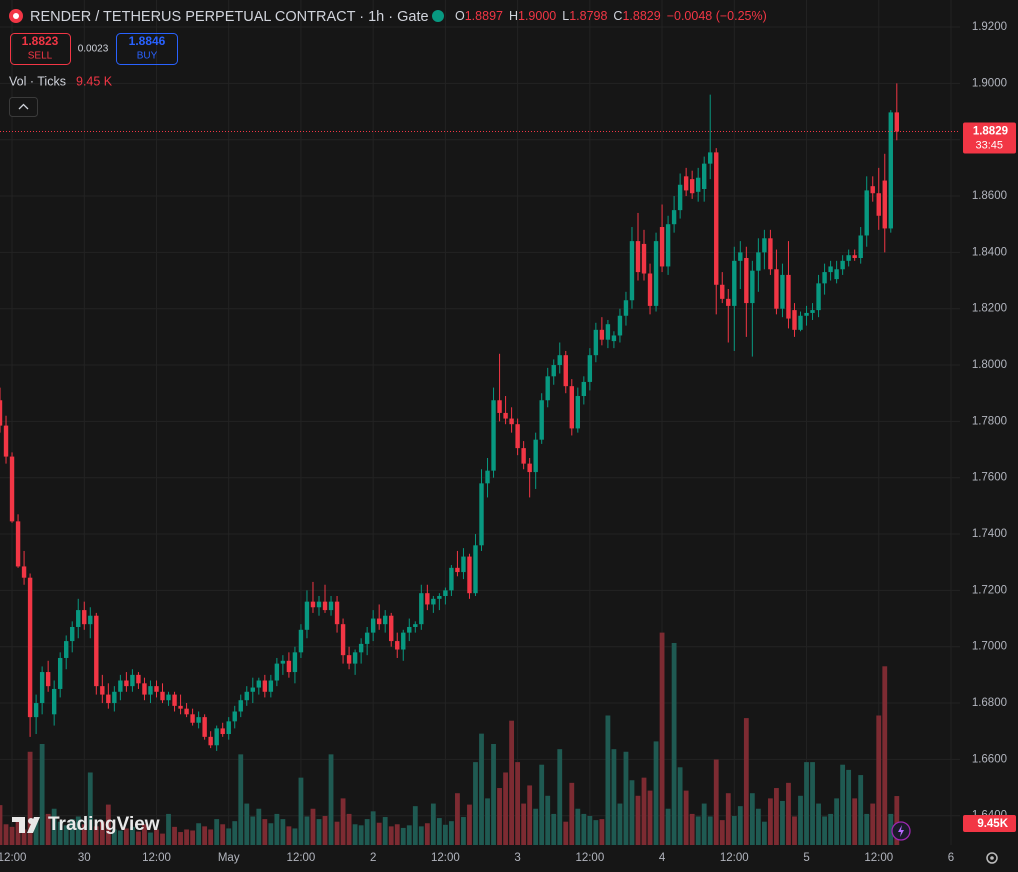  I want to click on settings-button, so click(992, 858).